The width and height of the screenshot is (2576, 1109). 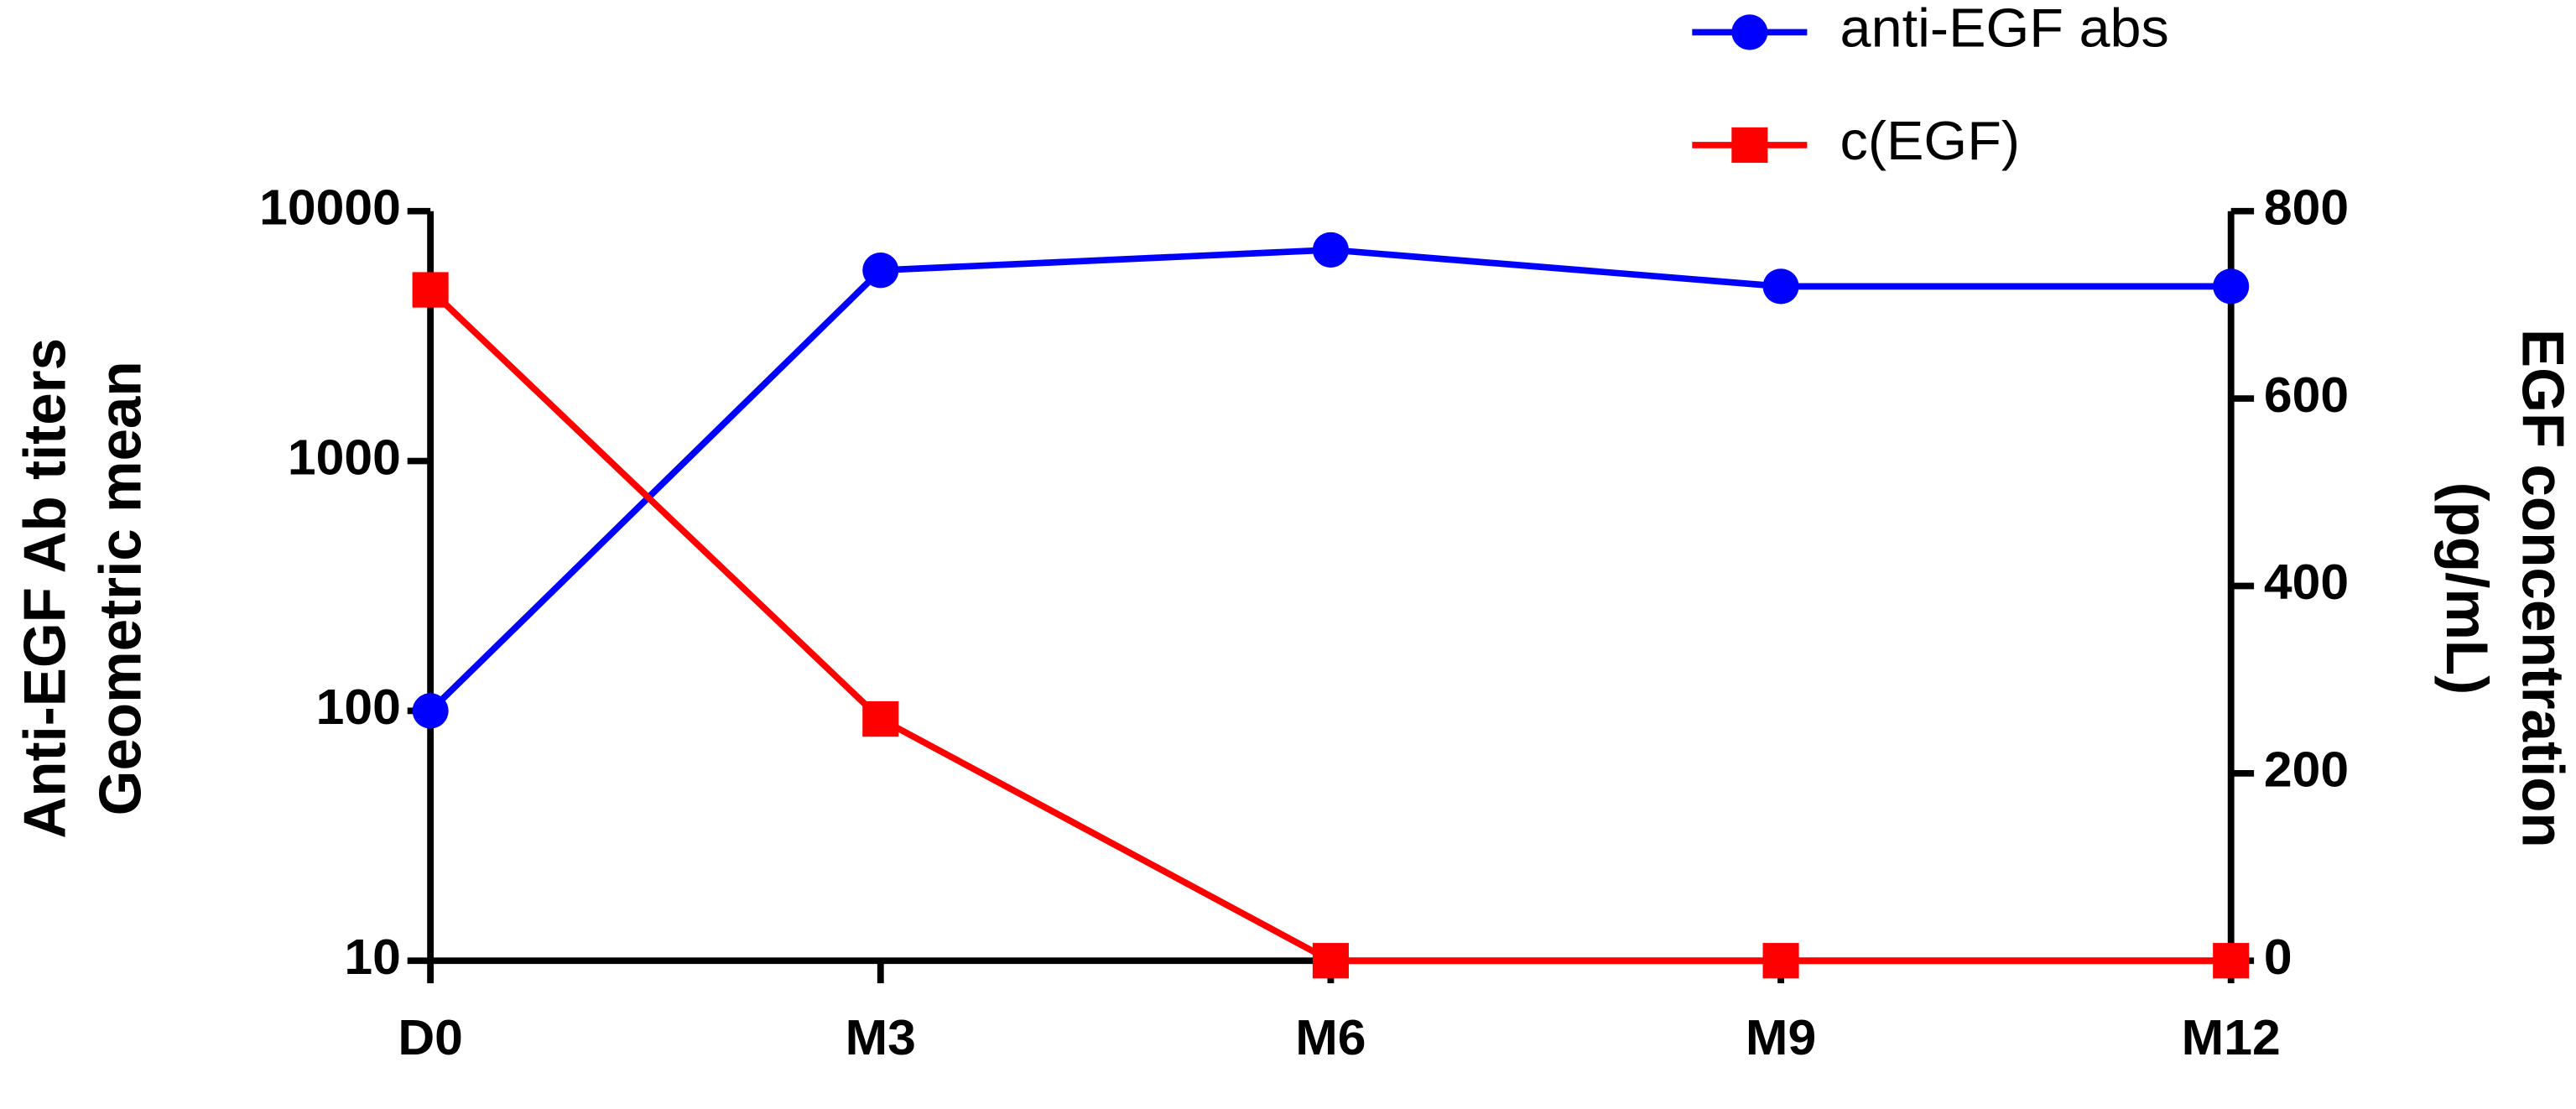 I want to click on legend-label: c(EGF), so click(x=1930, y=140).